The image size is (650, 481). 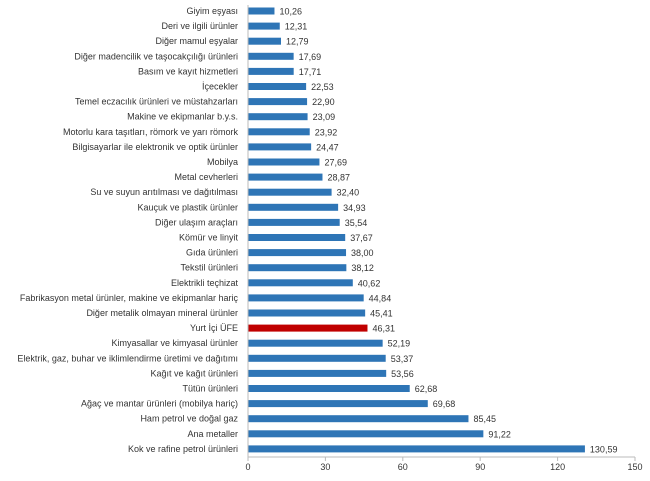 What do you see at coordinates (310, 72) in the screenshot?
I see `data-label: 17,71` at bounding box center [310, 72].